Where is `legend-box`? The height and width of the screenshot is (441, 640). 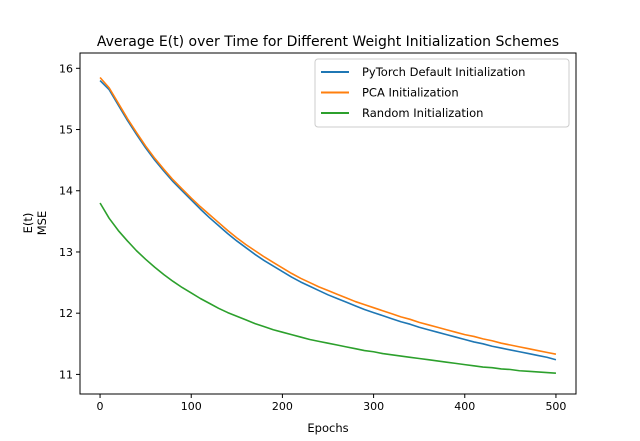 legend-box is located at coordinates (442, 93).